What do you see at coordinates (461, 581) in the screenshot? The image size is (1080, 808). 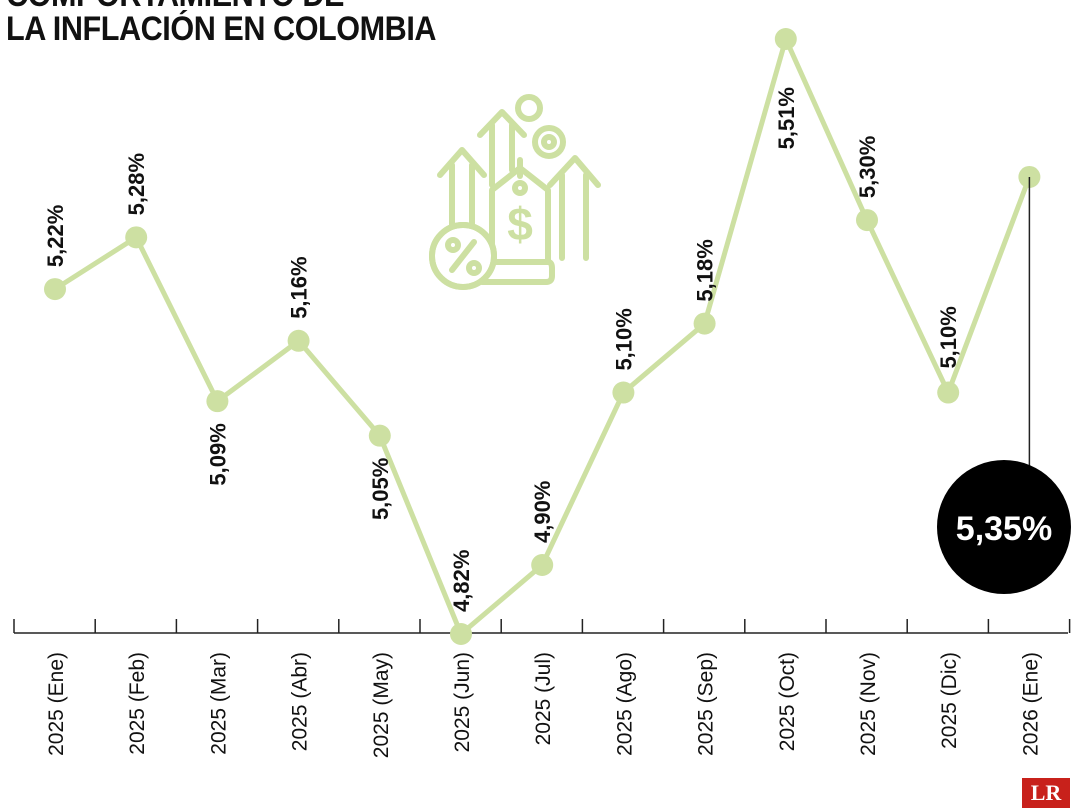 I see `data-label: 4,82%` at bounding box center [461, 581].